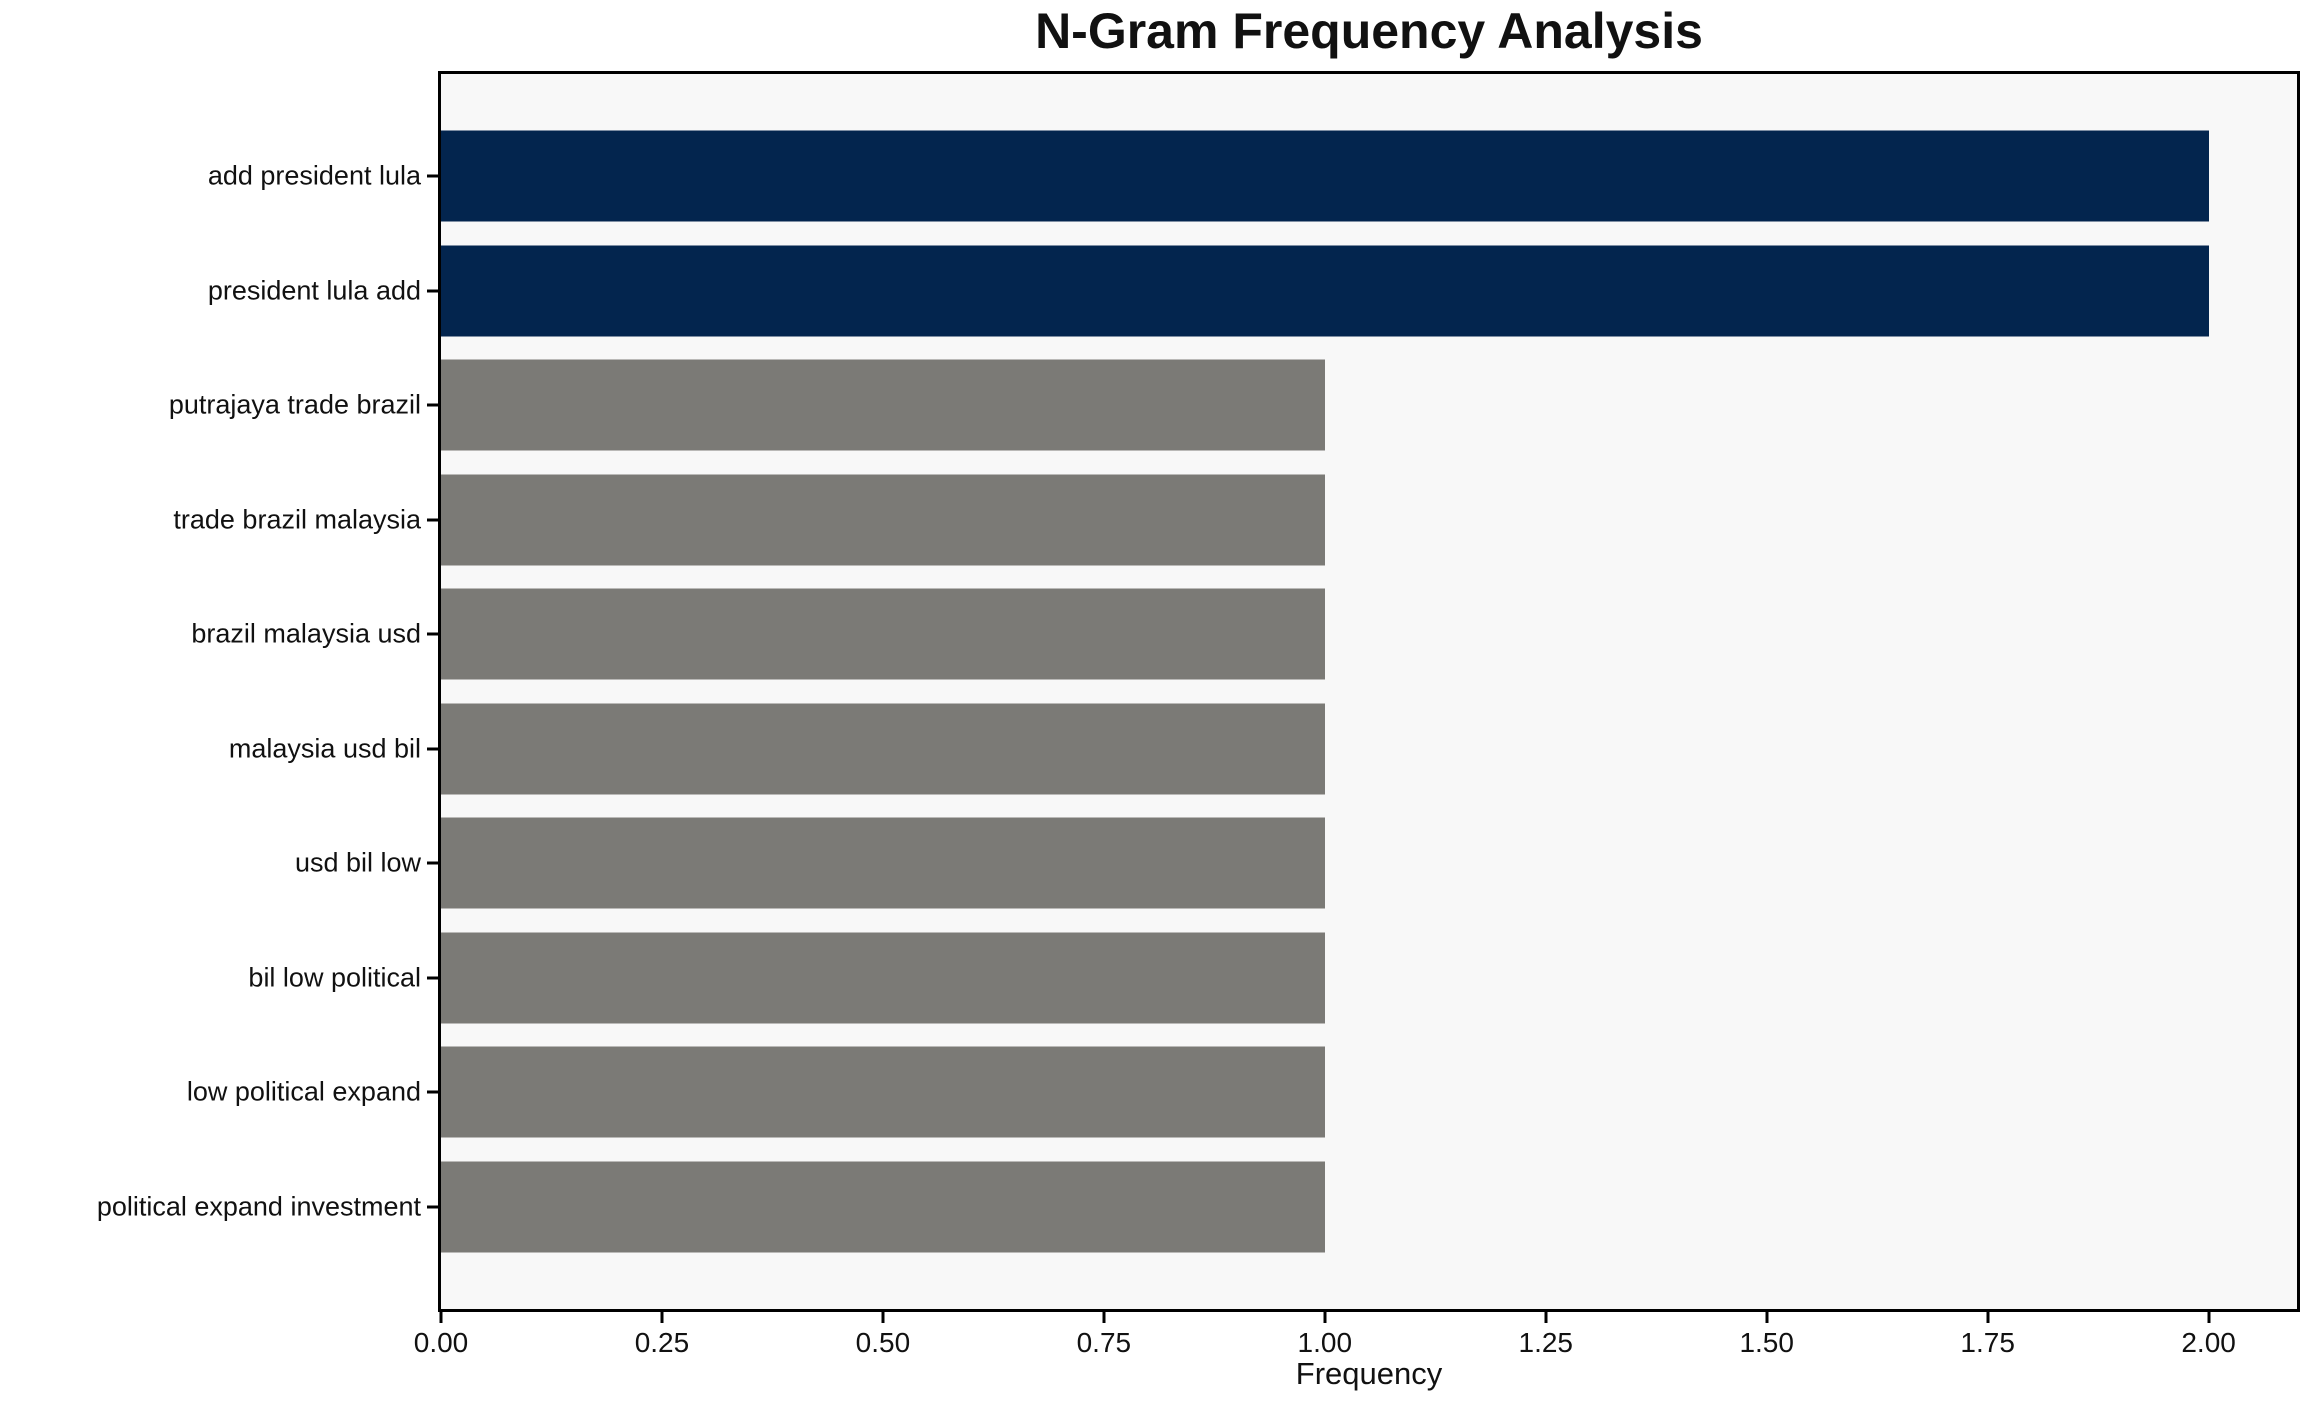 This screenshot has width=2320, height=1414. I want to click on bar-row: president lula add, so click(1252, 291).